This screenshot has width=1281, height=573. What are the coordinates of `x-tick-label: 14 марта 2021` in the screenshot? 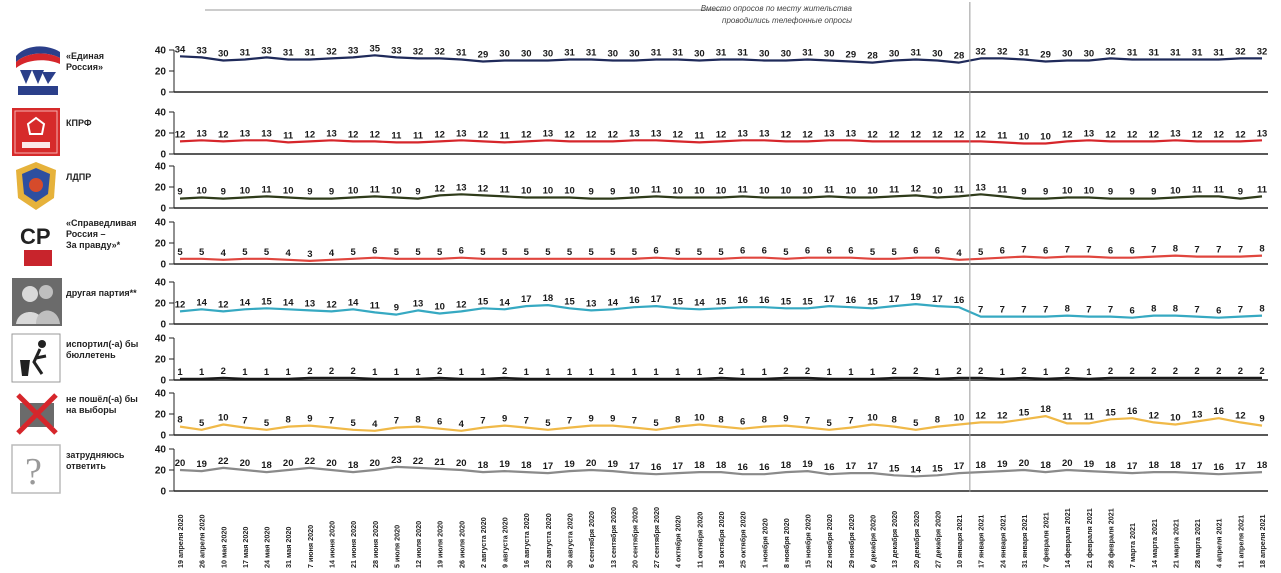 It's located at (1154, 543).